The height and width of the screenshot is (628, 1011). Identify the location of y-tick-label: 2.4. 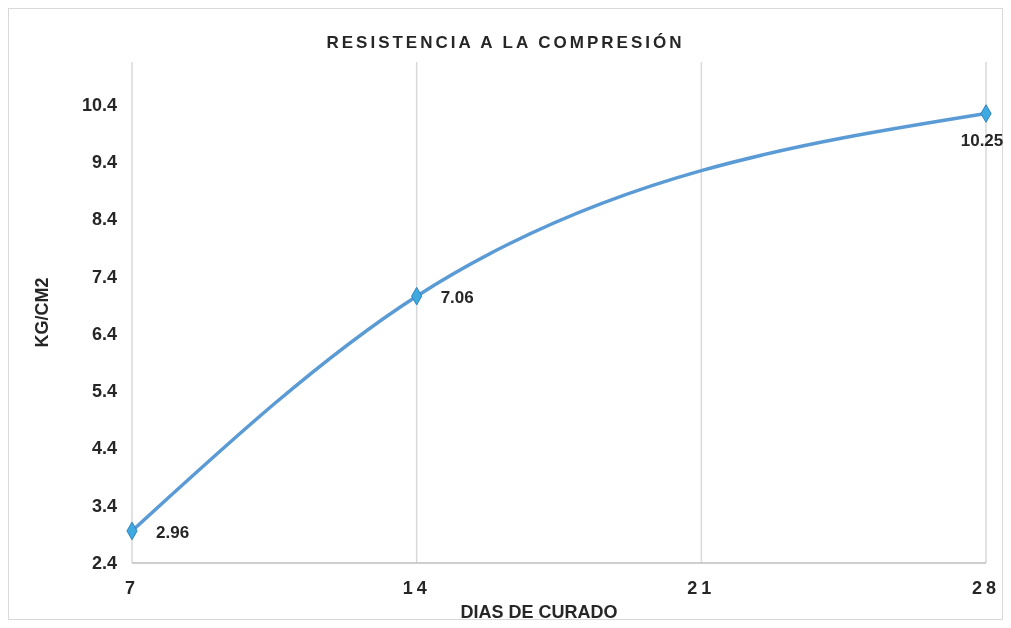
(104, 563).